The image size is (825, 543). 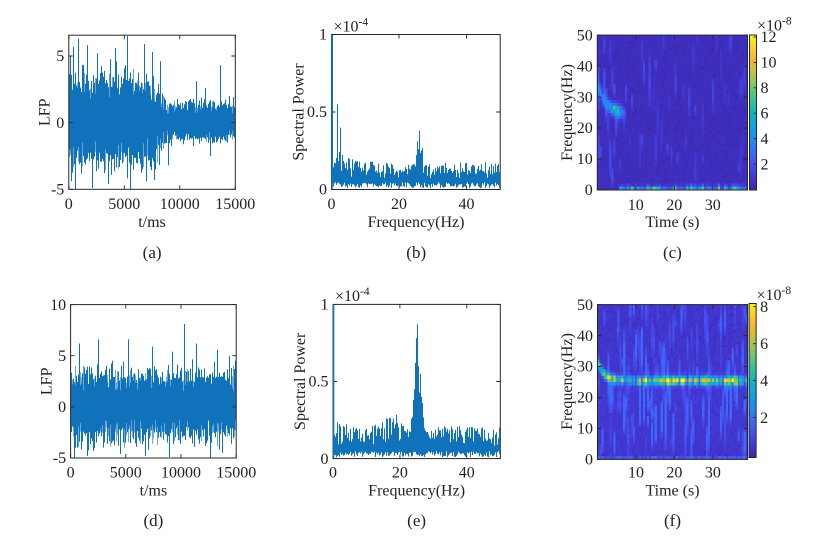 I want to click on svg-text: (b), so click(x=416, y=252).